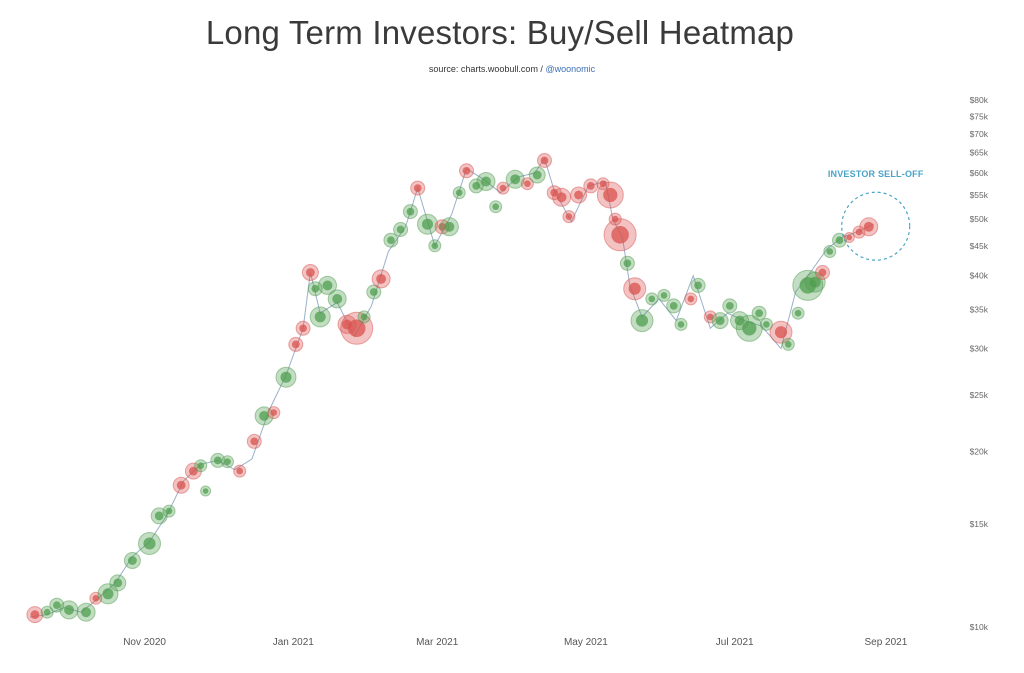 This screenshot has width=1024, height=673. I want to click on x-tick-label: Mar 2021, so click(437, 642).